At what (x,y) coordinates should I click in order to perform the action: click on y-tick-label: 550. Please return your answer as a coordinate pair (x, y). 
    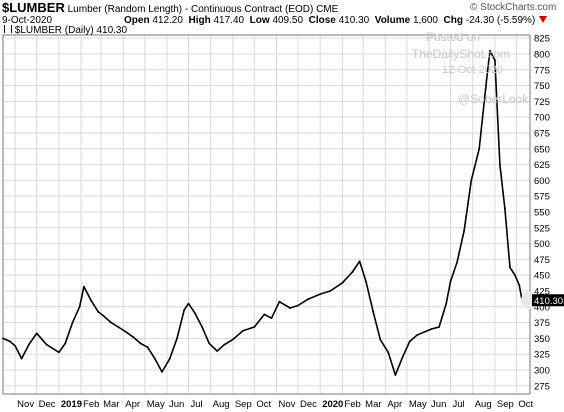
    Looking at the image, I should click on (542, 212).